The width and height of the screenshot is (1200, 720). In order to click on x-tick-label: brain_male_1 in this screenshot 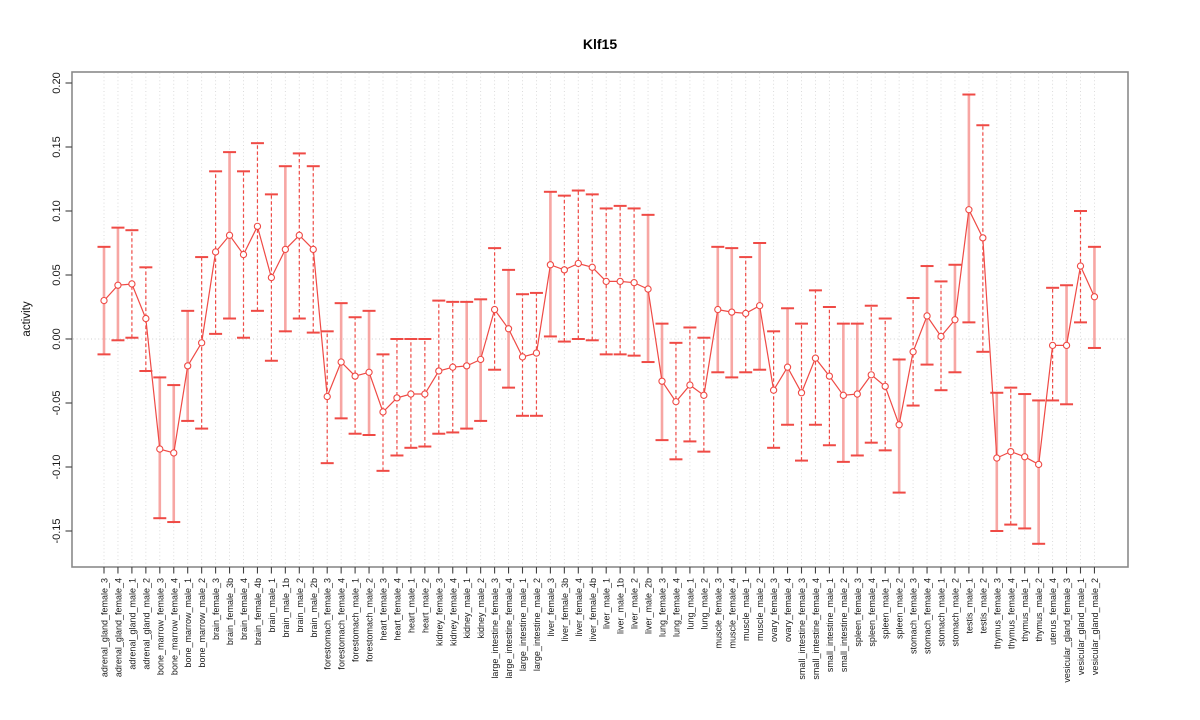, I will do `click(272, 605)`.